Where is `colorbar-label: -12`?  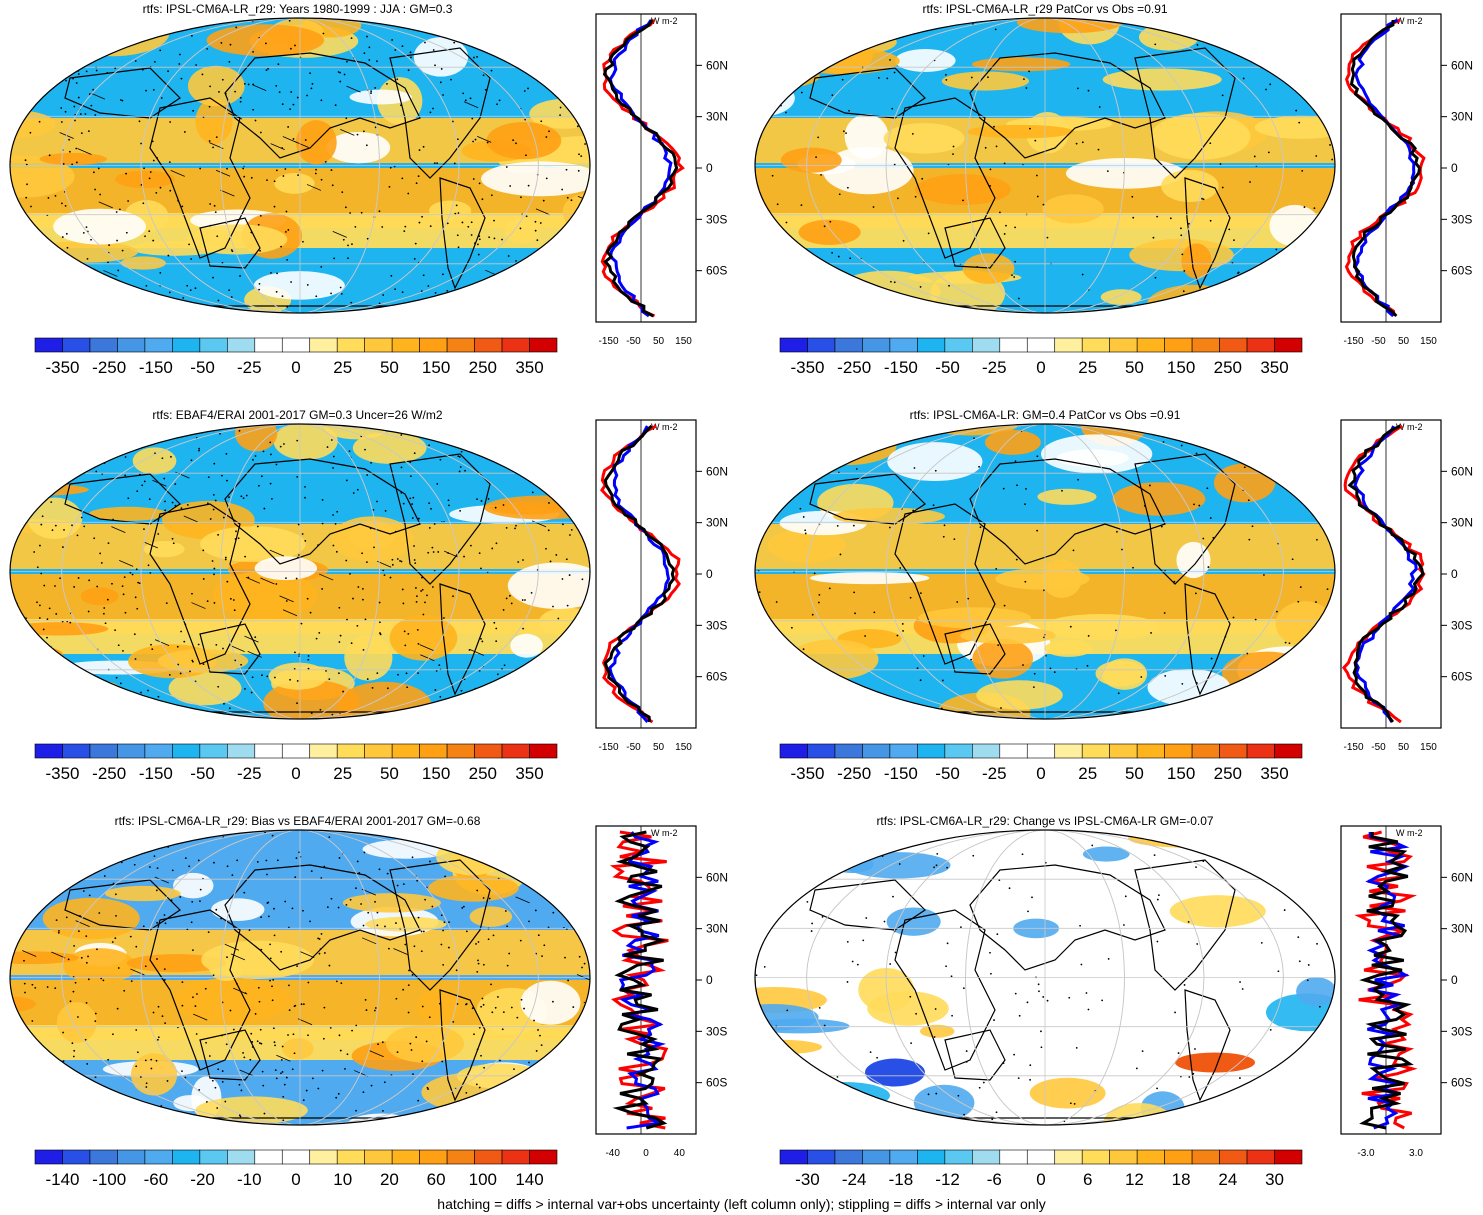
colorbar-label: -12 is located at coordinates (947, 1179).